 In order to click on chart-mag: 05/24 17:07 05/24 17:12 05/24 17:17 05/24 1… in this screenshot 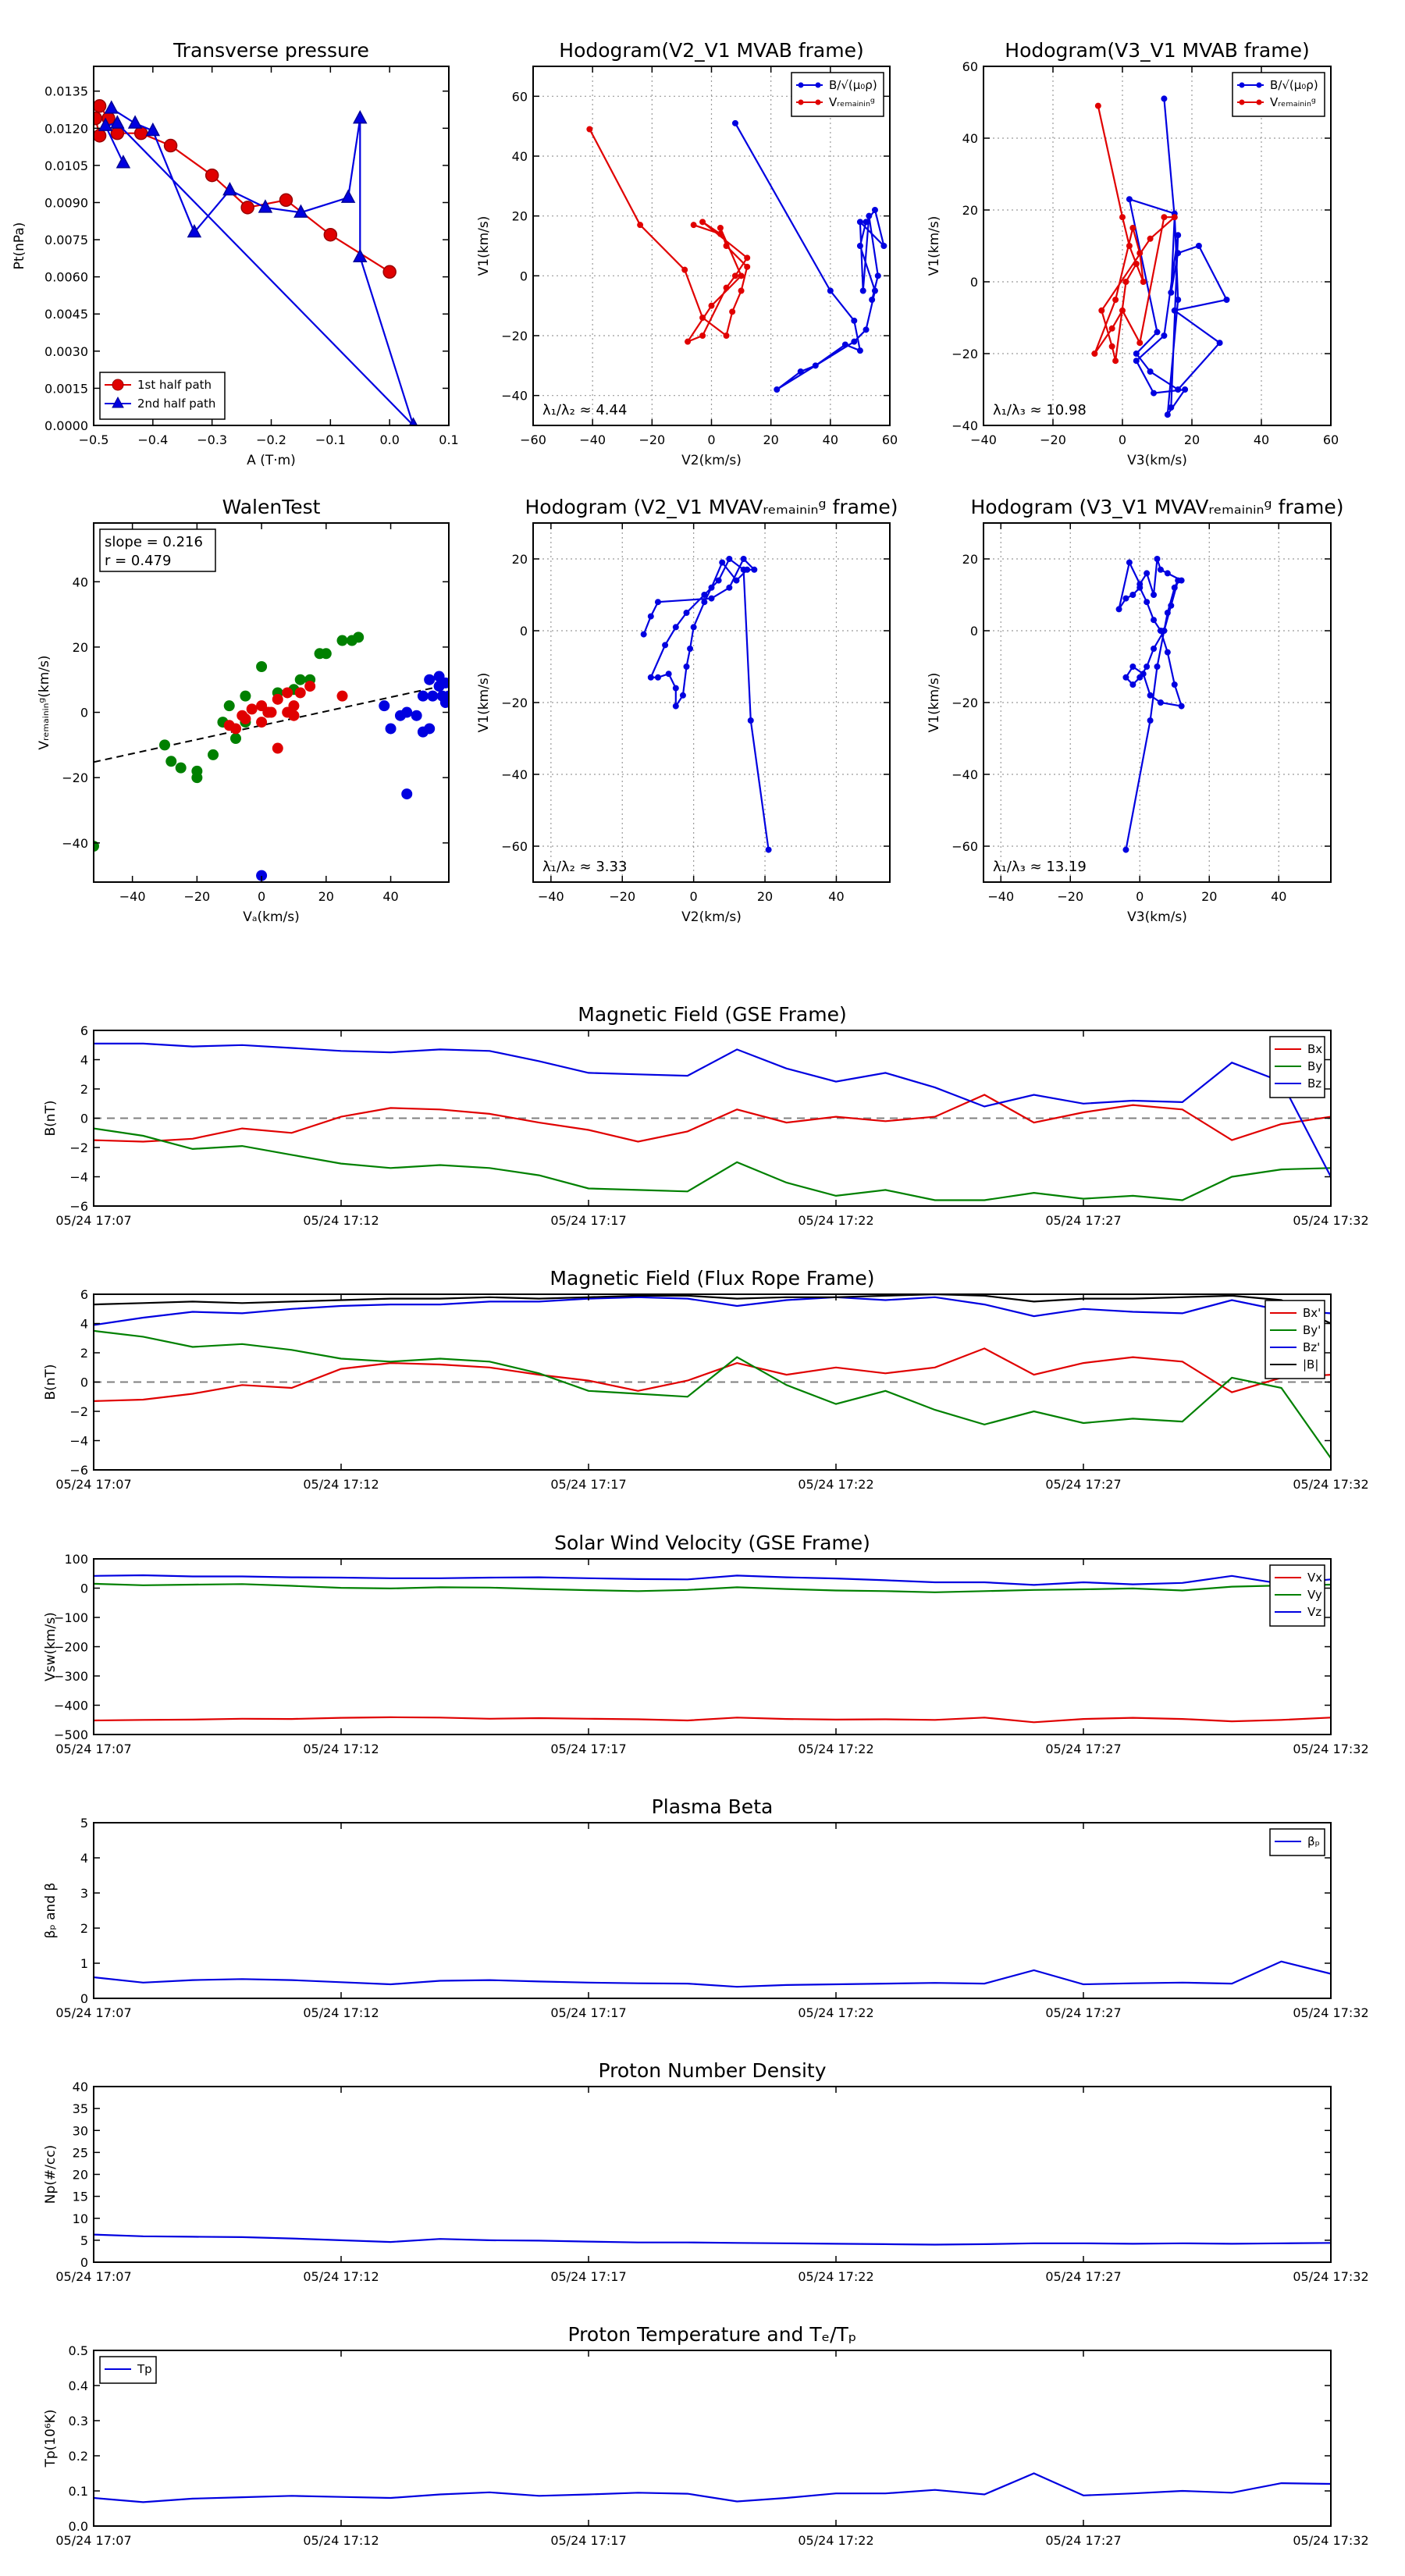, I will do `click(706, 1115)`.